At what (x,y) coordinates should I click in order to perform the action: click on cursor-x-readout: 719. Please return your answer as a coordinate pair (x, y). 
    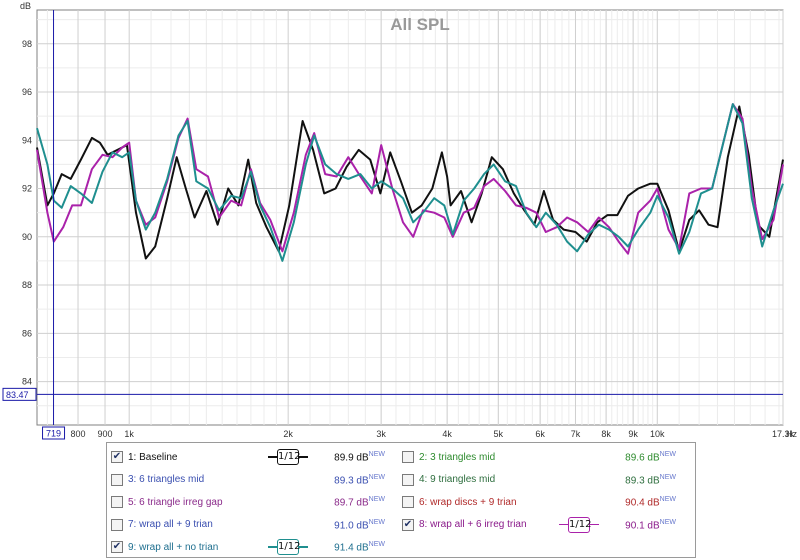
    Looking at the image, I should click on (53, 434).